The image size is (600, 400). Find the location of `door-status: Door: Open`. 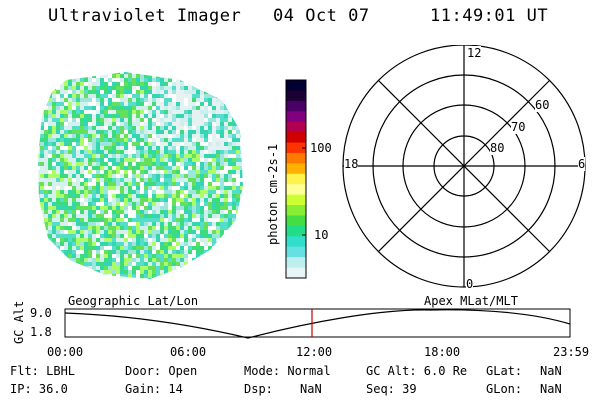

door-status: Door: Open is located at coordinates (161, 371).